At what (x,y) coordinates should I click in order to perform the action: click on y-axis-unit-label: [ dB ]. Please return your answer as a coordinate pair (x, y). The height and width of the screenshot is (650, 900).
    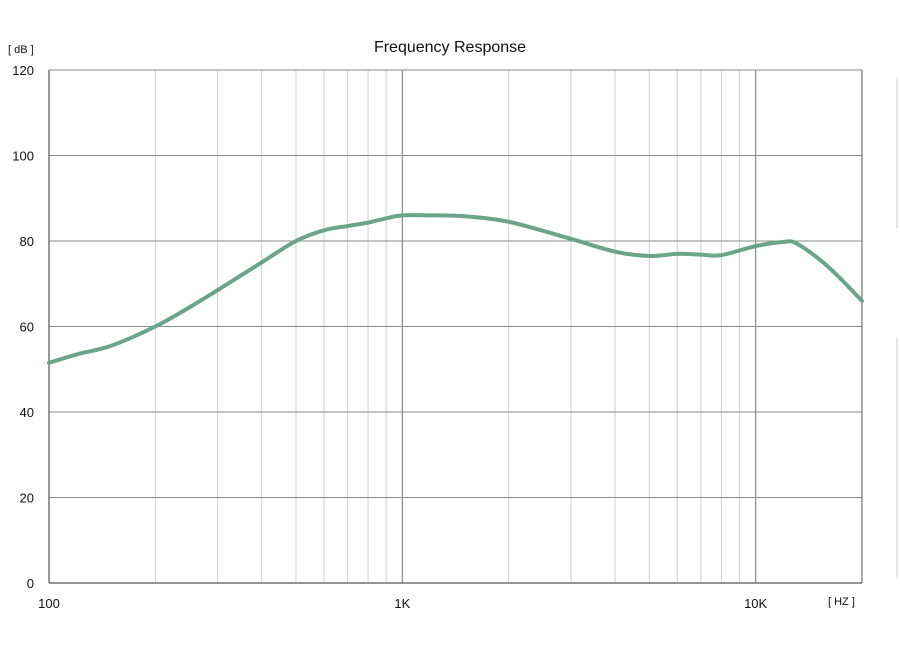
    Looking at the image, I should click on (21, 50).